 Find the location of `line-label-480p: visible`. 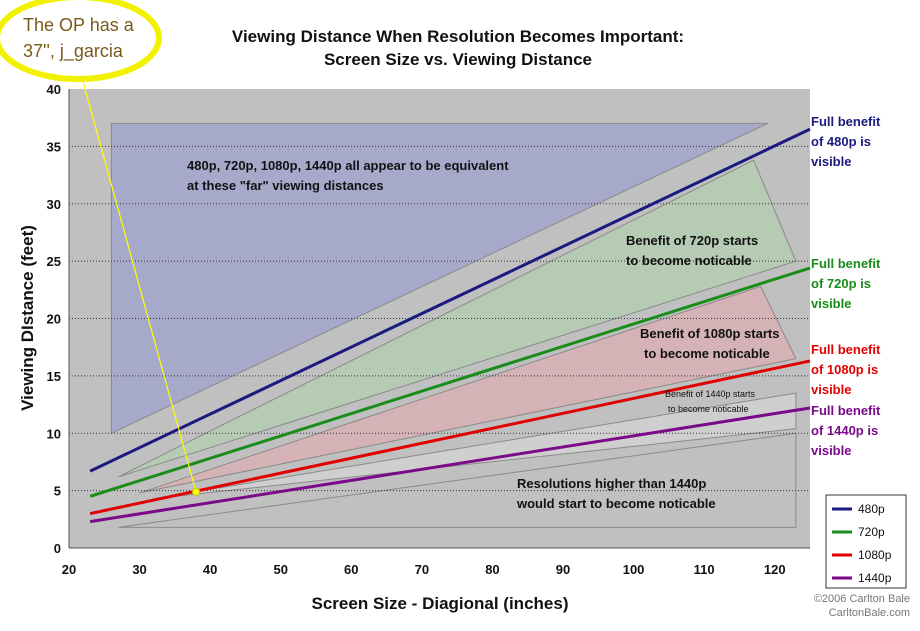

line-label-480p: visible is located at coordinates (831, 161).